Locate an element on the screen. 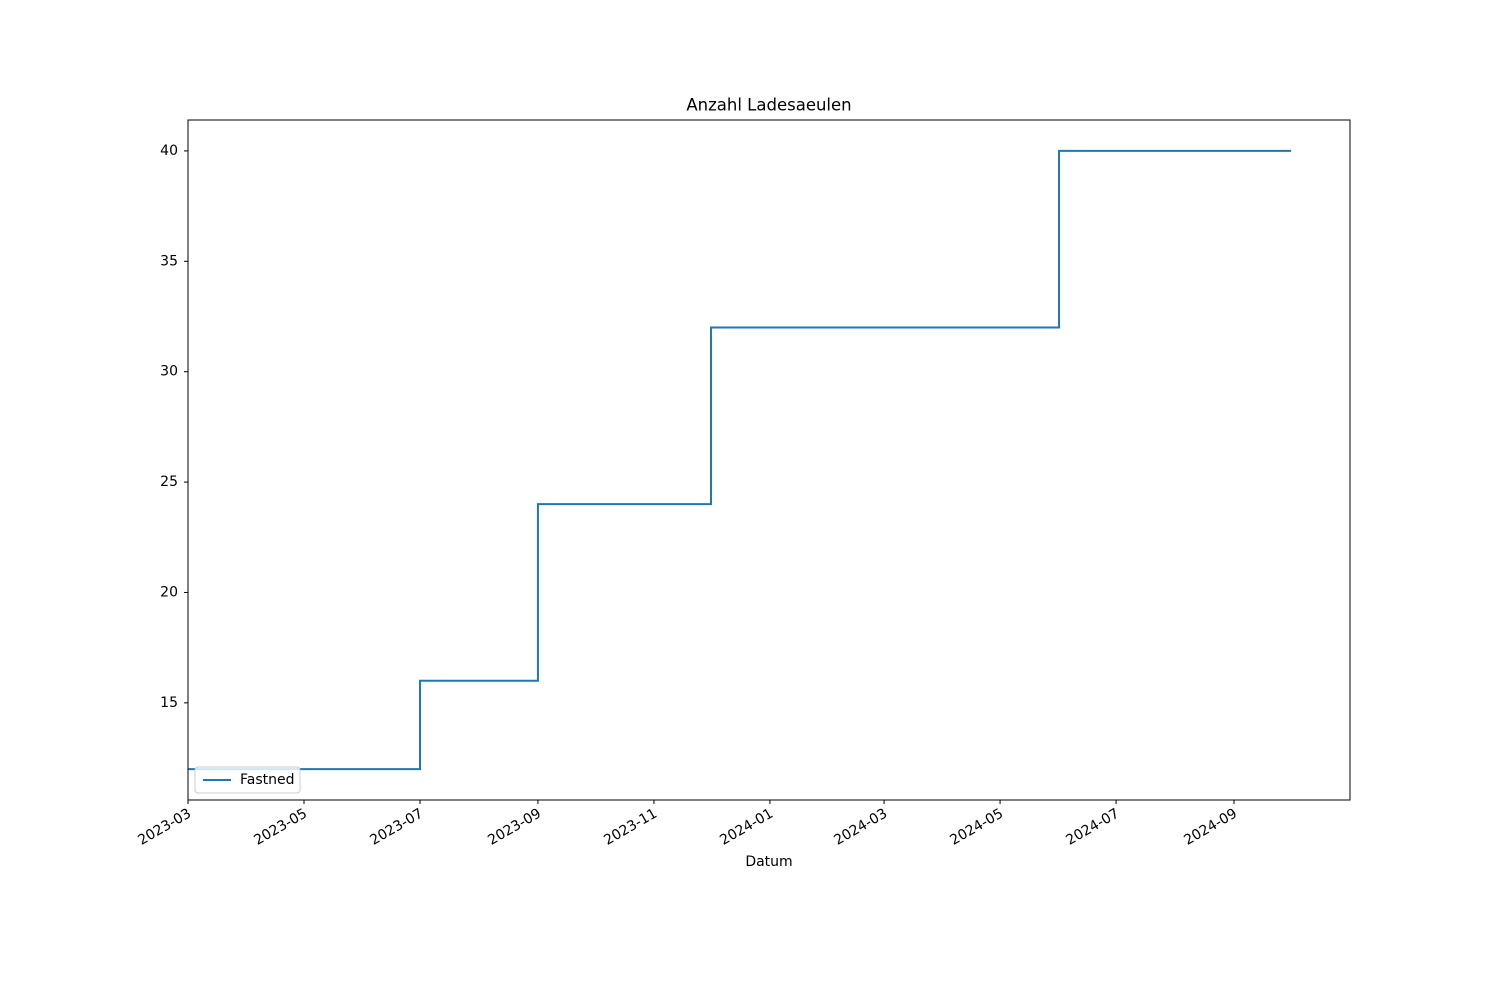  legend-box is located at coordinates (247, 780).